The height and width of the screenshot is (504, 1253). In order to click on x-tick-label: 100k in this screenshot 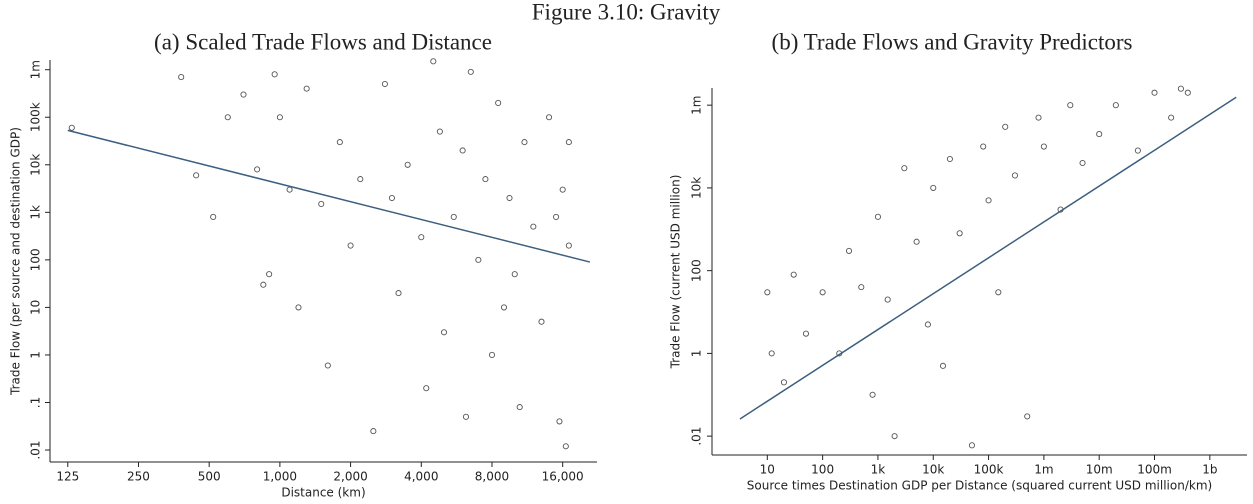, I will do `click(989, 470)`.